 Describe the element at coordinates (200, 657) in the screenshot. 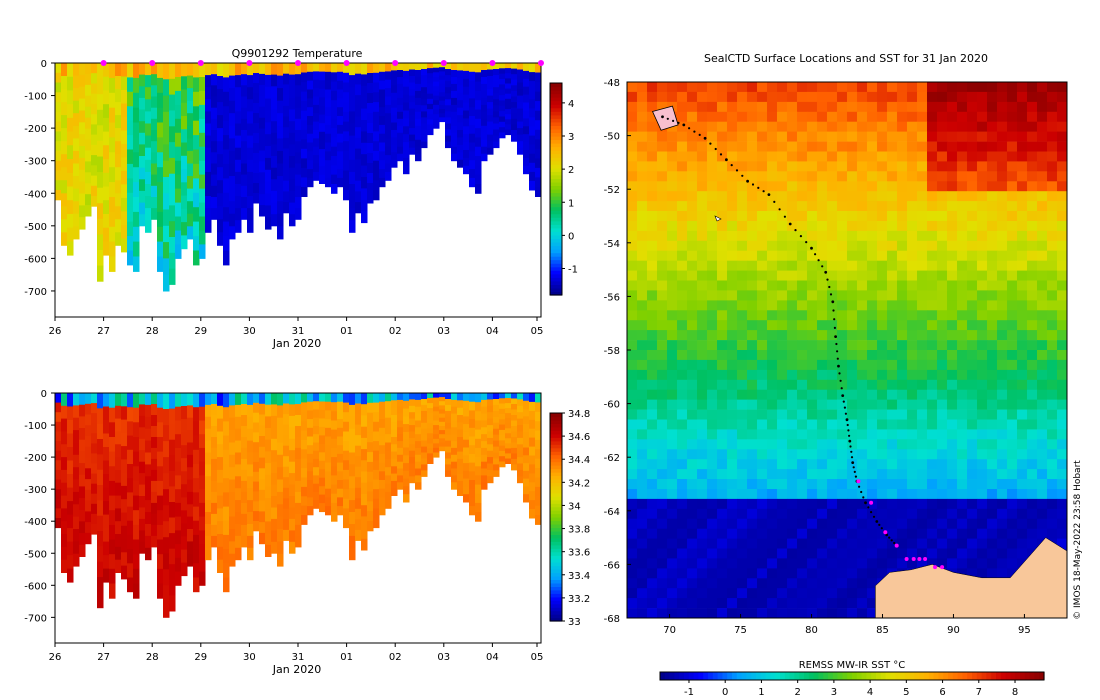

I see `x-tick-label: 29` at that location.